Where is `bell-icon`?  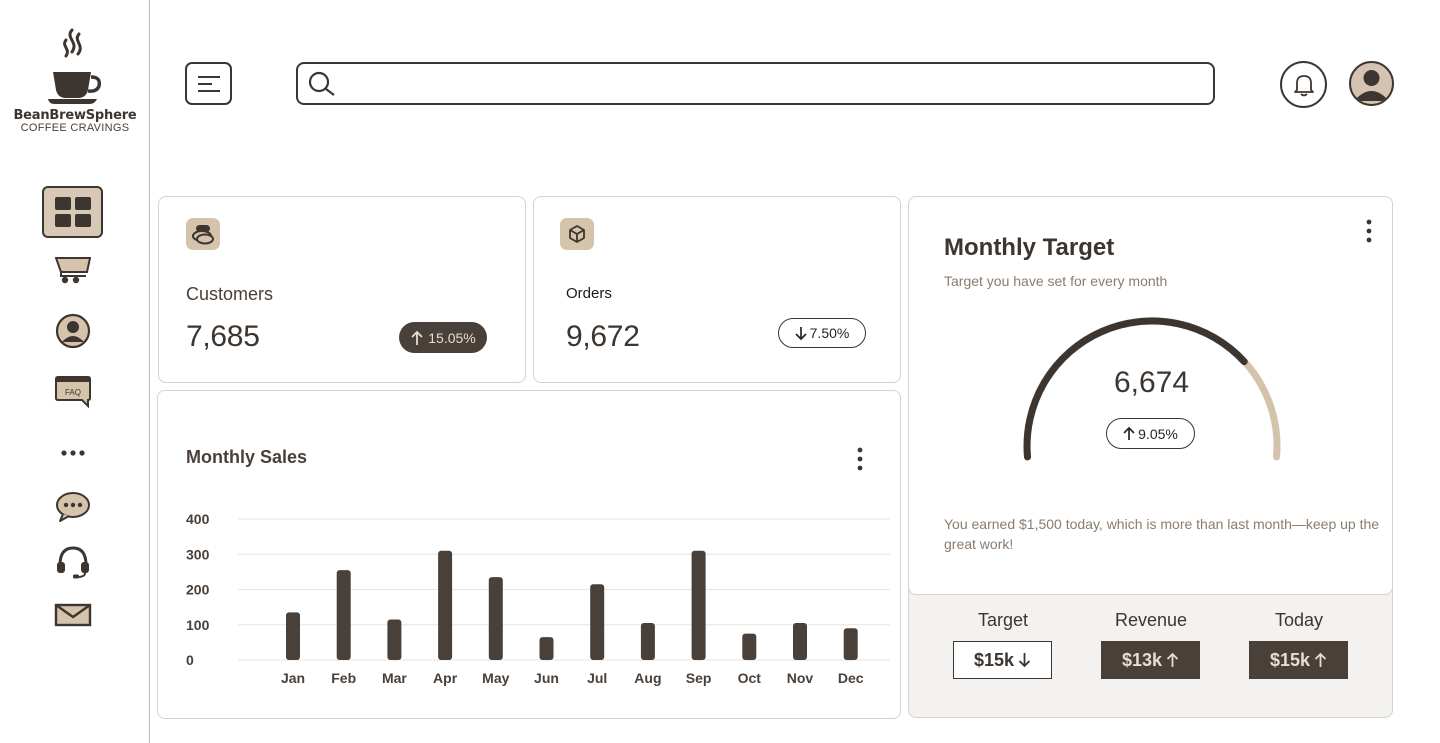
bell-icon is located at coordinates (1303, 85).